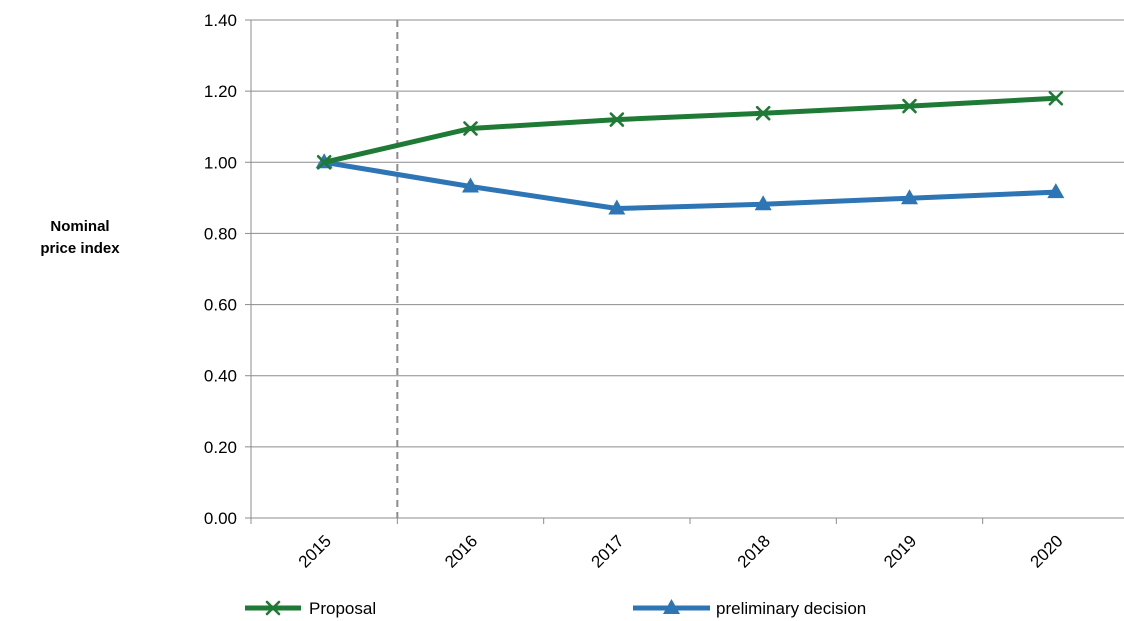 The height and width of the screenshot is (621, 1124). Describe the element at coordinates (220, 91) in the screenshot. I see `y-tick-label: 1.20` at that location.